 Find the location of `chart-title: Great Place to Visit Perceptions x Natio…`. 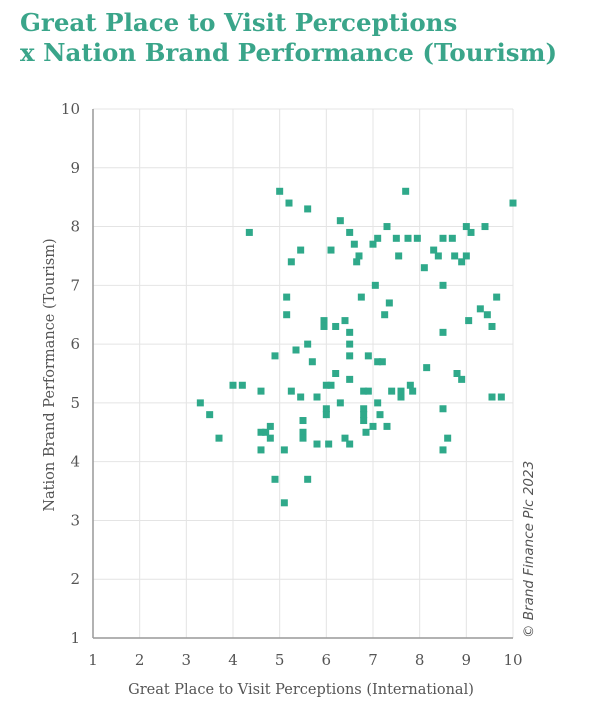

chart-title: Great Place to Visit Perceptions x Natio… is located at coordinates (300, 38).